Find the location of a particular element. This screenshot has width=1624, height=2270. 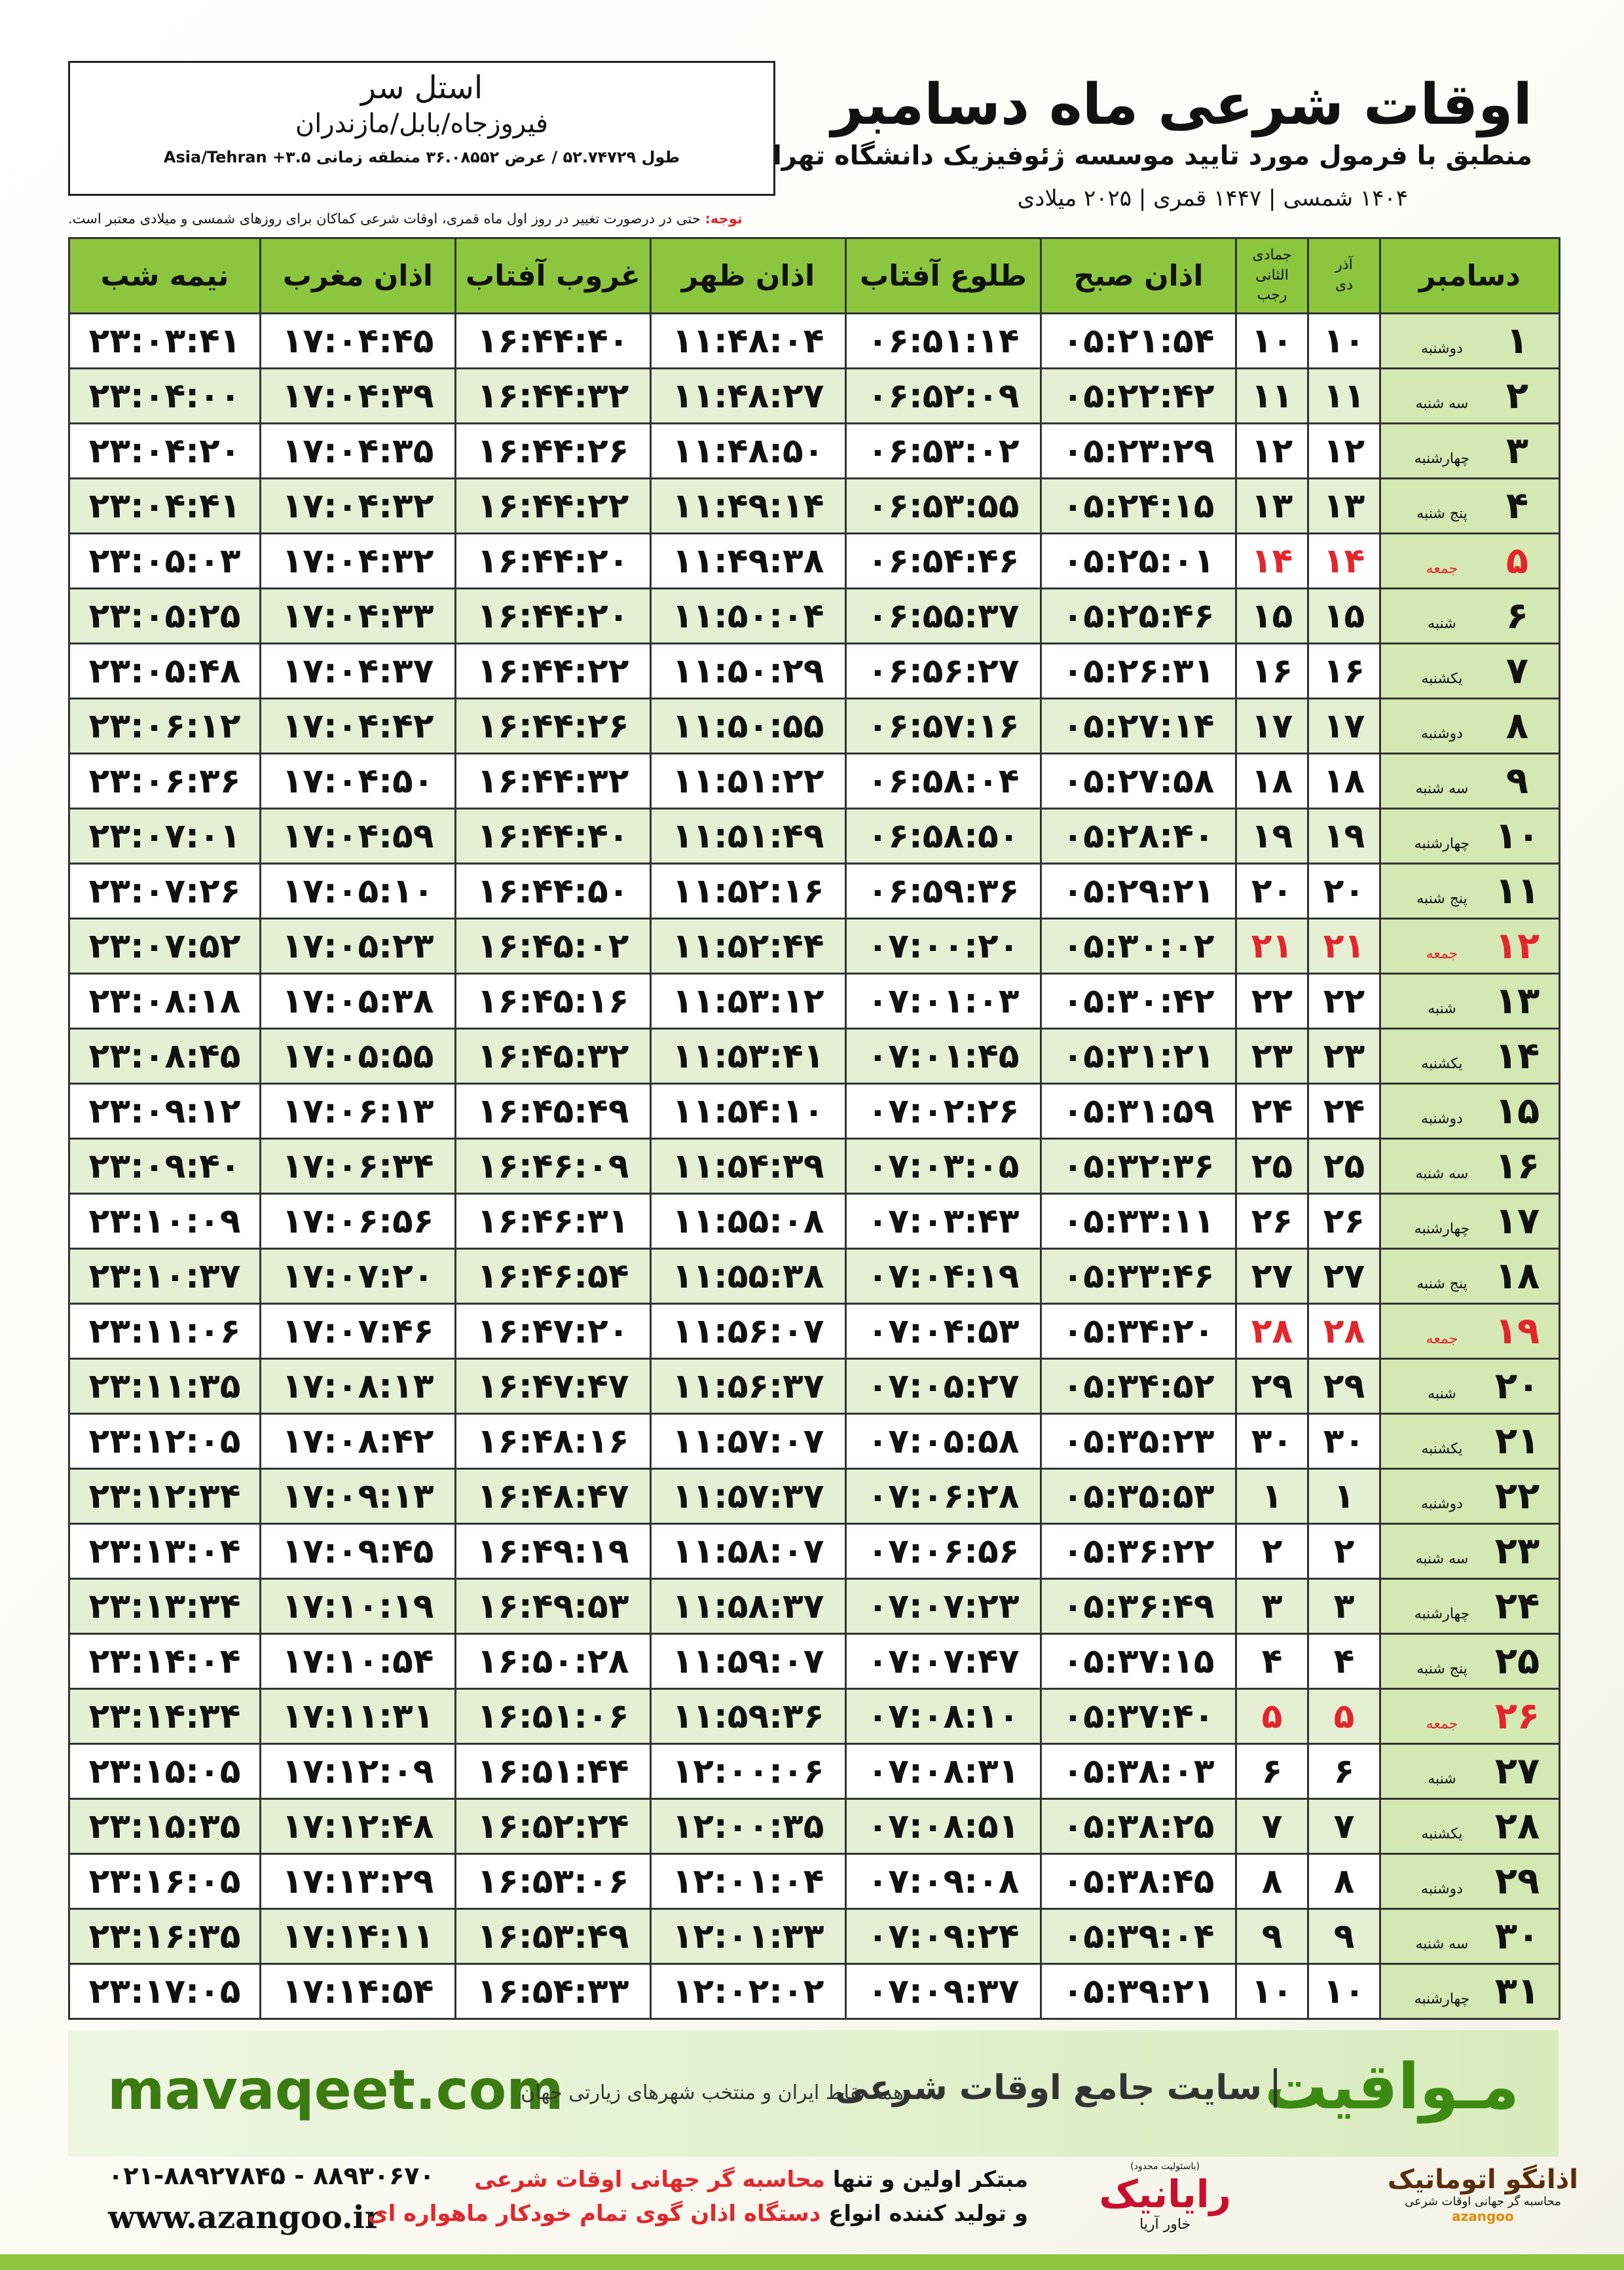

day-number: ۲۲ is located at coordinates (1517, 1496).